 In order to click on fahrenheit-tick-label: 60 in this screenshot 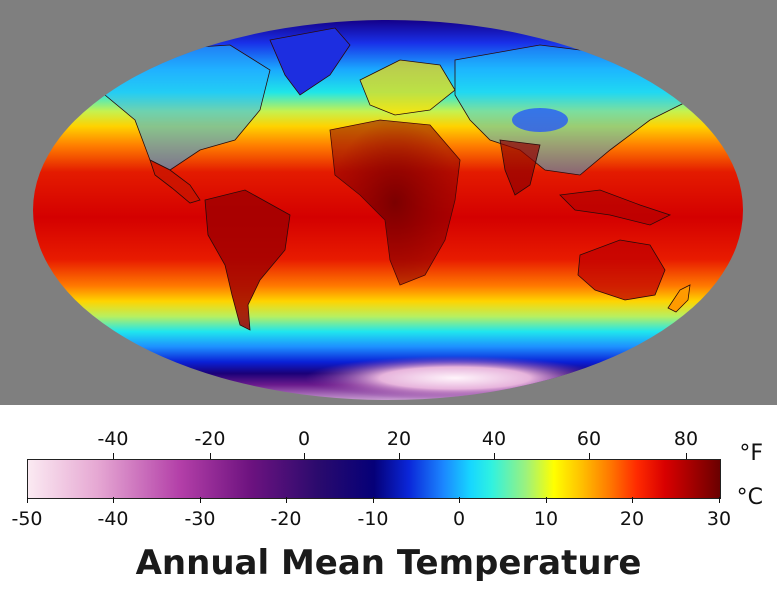, I will do `click(589, 439)`.